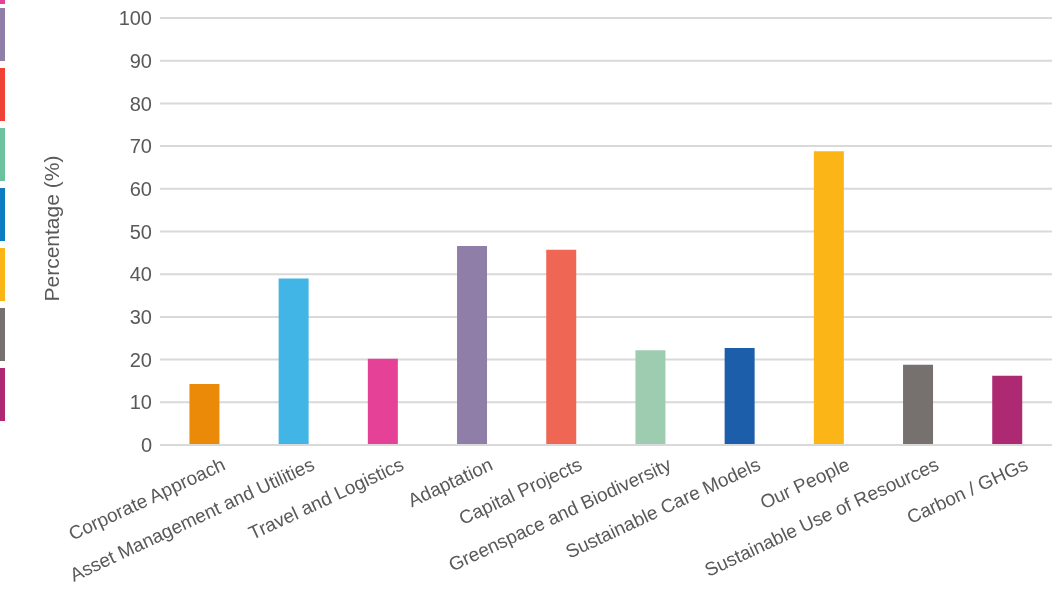 The height and width of the screenshot is (610, 1052). What do you see at coordinates (146, 445) in the screenshot?
I see `y-tick-label: 0` at bounding box center [146, 445].